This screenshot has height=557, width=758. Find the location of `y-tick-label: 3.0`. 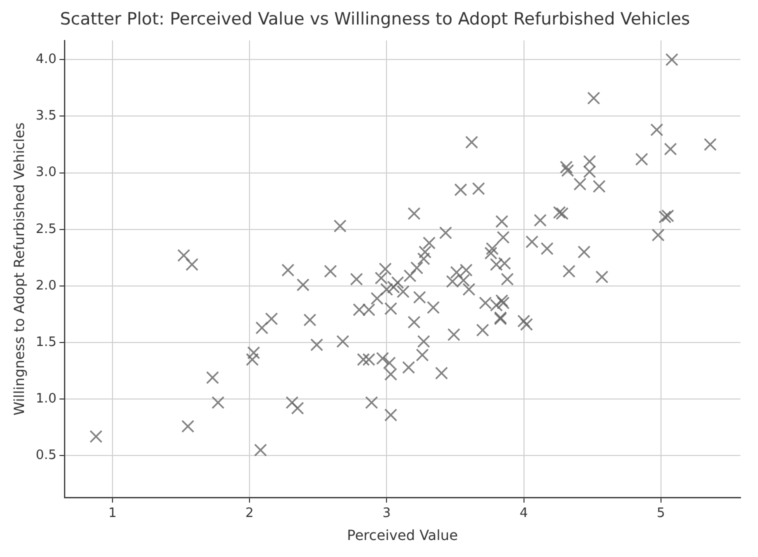

y-tick-label: 3.0 is located at coordinates (46, 172).